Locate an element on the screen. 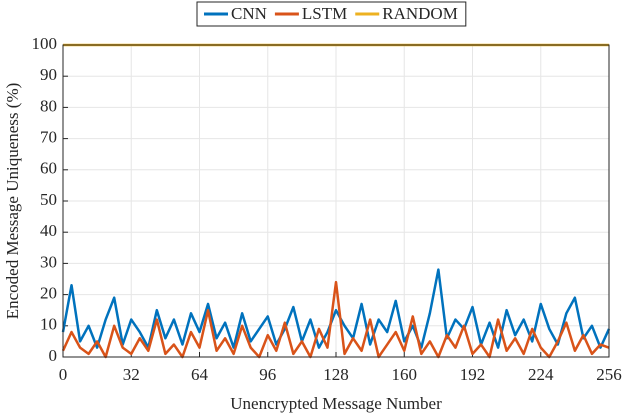  x-tick-label: 192 is located at coordinates (473, 374).